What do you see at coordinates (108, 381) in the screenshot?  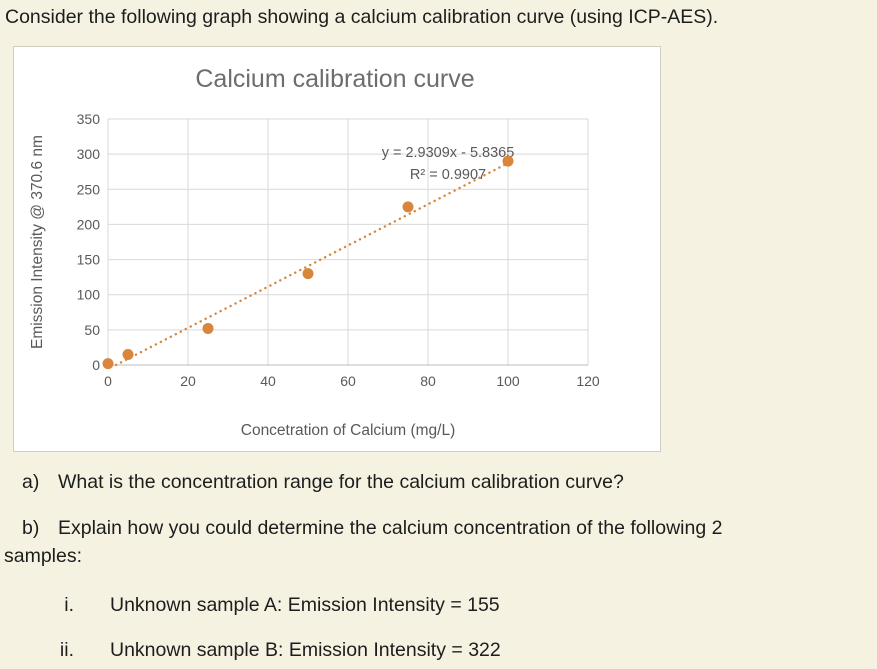 I see `x-tick-label: 0` at bounding box center [108, 381].